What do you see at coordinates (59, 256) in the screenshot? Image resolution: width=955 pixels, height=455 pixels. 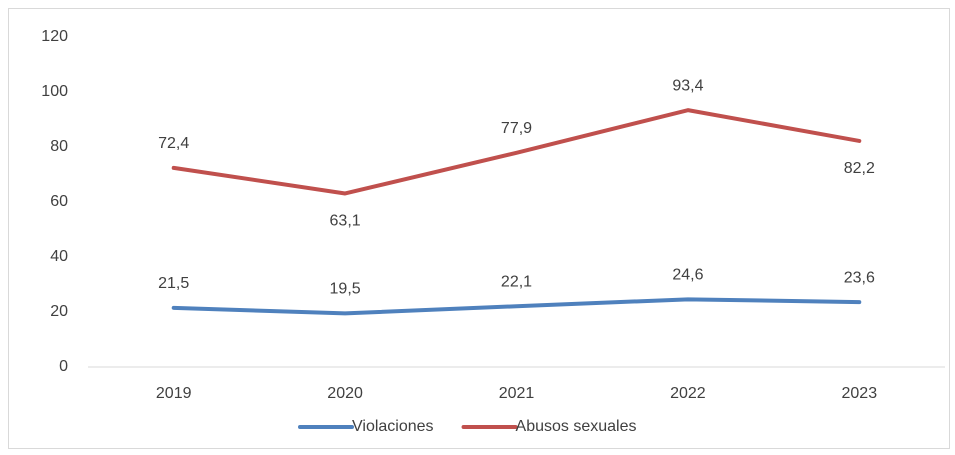 I see `y-tick-label: 40` at bounding box center [59, 256].